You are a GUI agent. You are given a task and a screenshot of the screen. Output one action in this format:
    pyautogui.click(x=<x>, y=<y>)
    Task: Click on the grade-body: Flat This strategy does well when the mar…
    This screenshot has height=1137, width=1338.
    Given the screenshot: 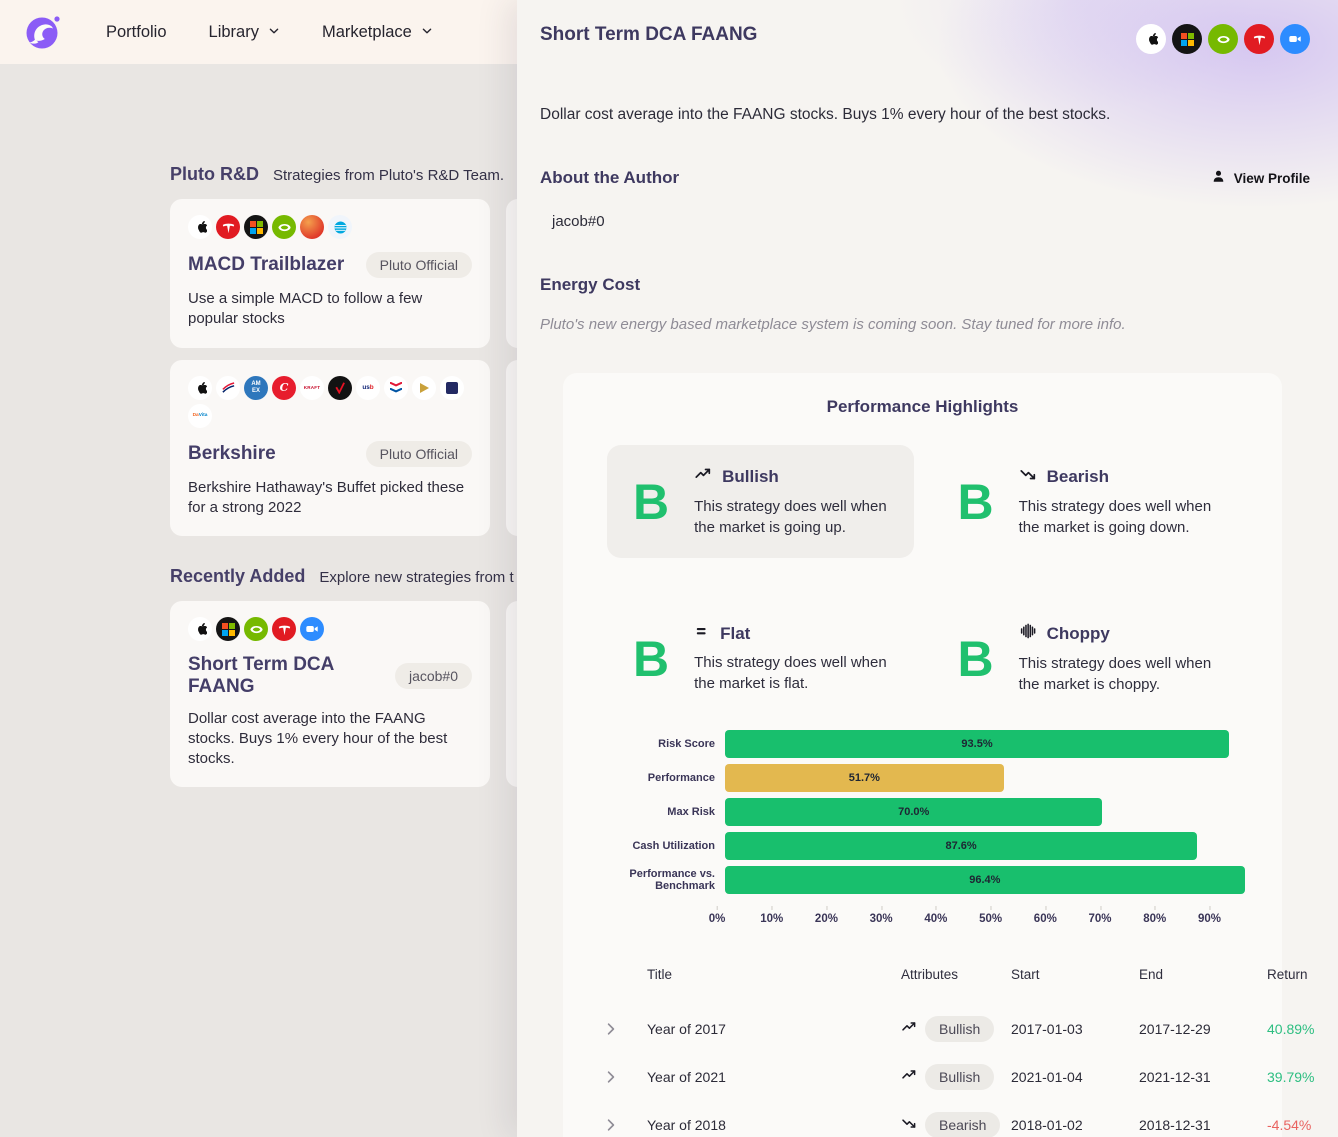 What is the action you would take?
    pyautogui.click(x=790, y=658)
    